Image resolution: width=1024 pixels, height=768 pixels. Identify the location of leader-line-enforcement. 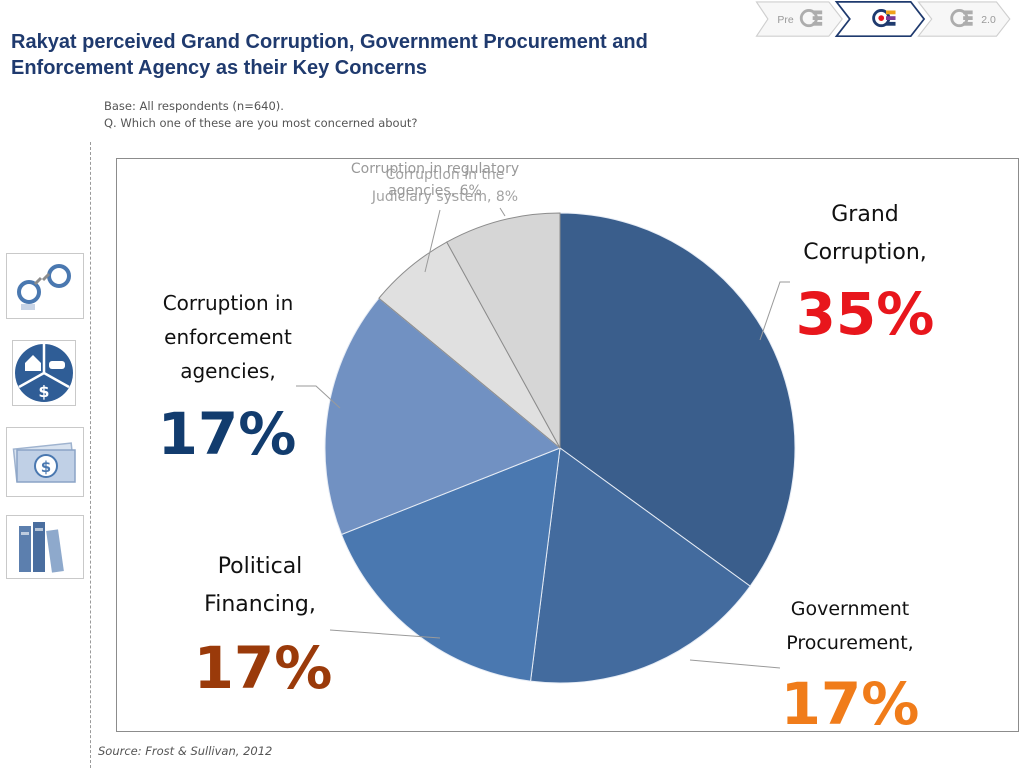
(318, 397).